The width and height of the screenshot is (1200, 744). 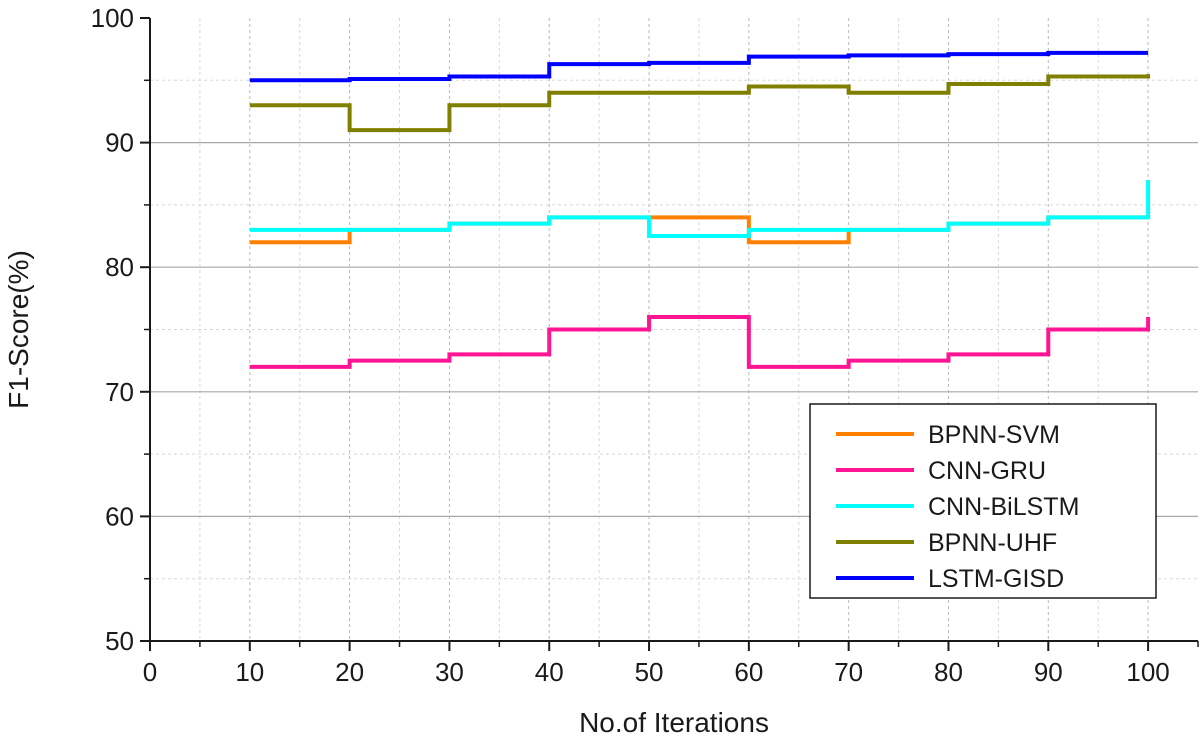 I want to click on x-tick-label: 50, so click(x=649, y=672).